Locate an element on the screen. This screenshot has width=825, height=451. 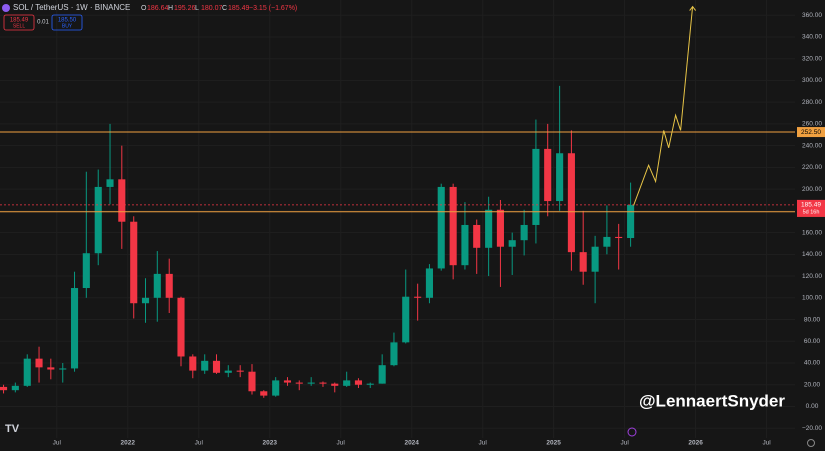
ohlc-value: 186.64 is located at coordinates (158, 8).